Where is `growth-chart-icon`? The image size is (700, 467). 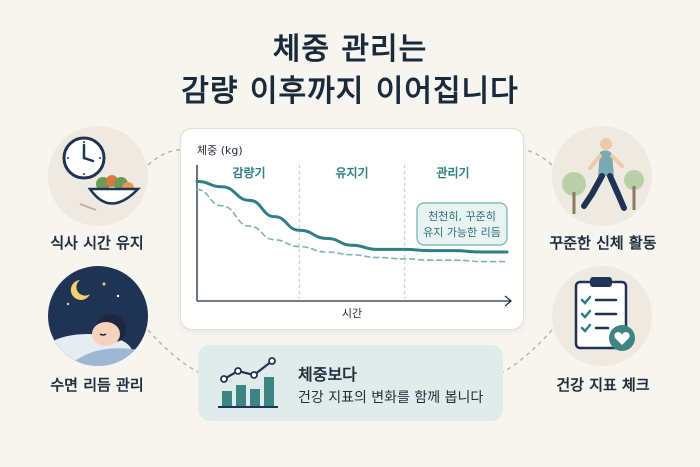
growth-chart-icon is located at coordinates (248, 382).